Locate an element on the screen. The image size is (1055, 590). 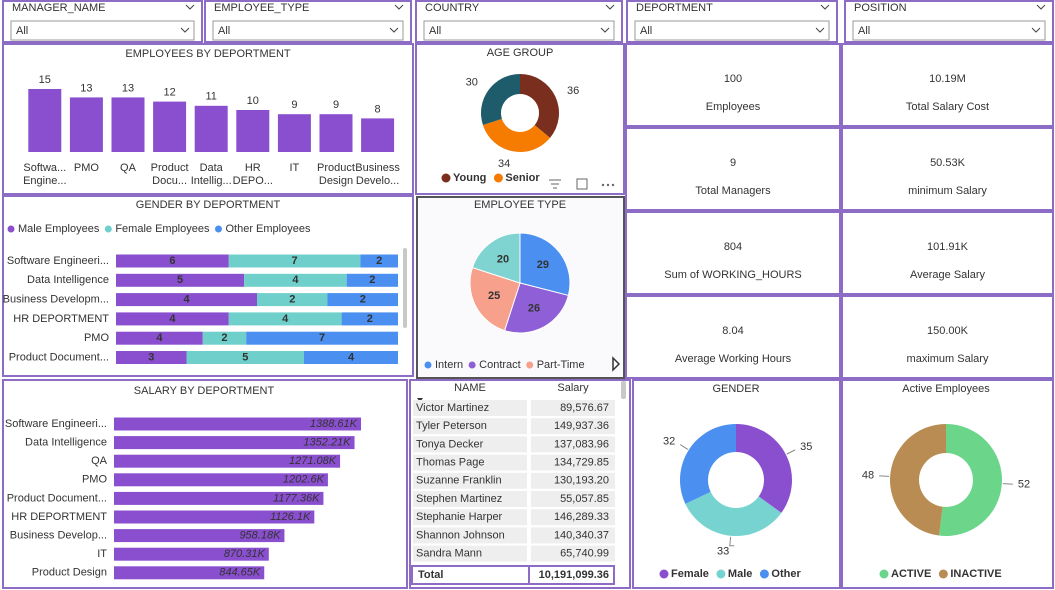
chart-title: GENDER is located at coordinates (735, 389).